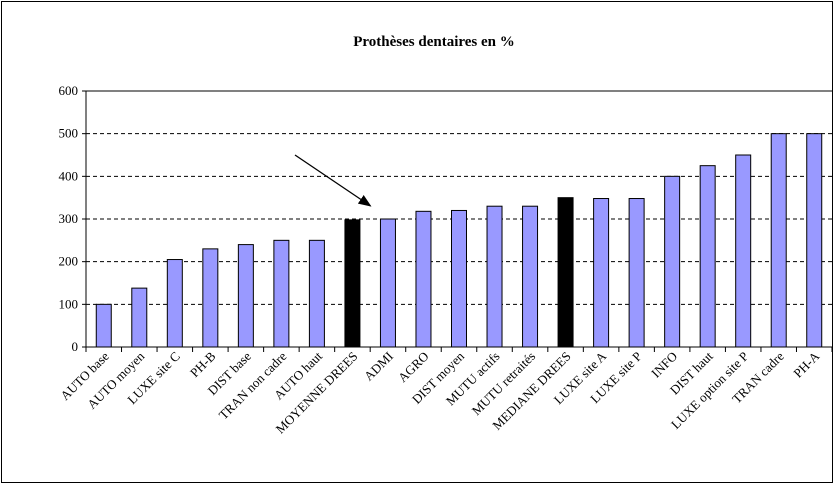 This screenshot has width=836, height=486. Describe the element at coordinates (69, 90) in the screenshot. I see `y-tick-label: 600` at that location.